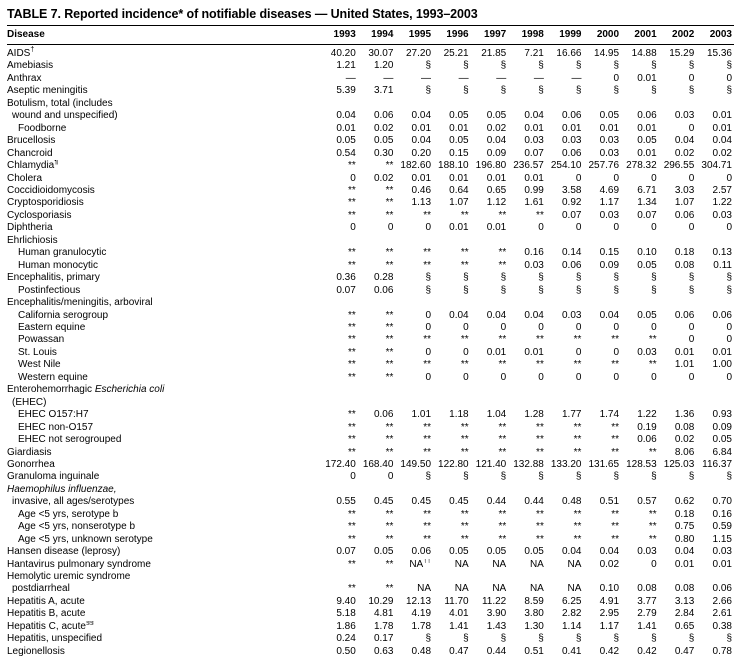 Image resolution: width=739 pixels, height=662 pixels. What do you see at coordinates (421, 153) in the screenshot?
I see `value-cell: 0.20` at bounding box center [421, 153].